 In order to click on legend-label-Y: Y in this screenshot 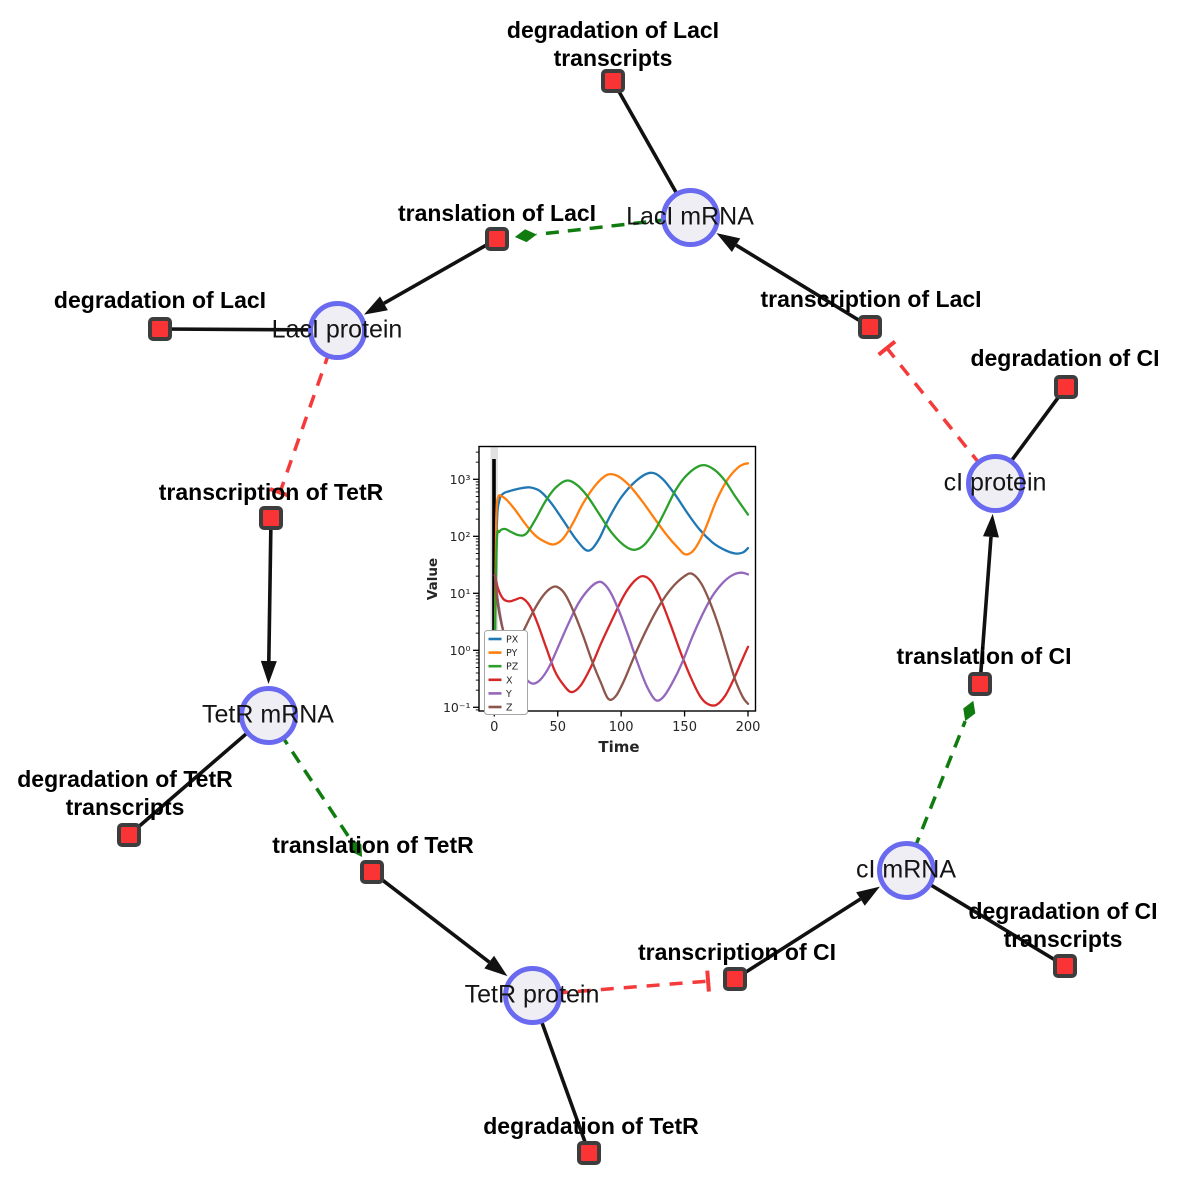, I will do `click(508, 694)`.